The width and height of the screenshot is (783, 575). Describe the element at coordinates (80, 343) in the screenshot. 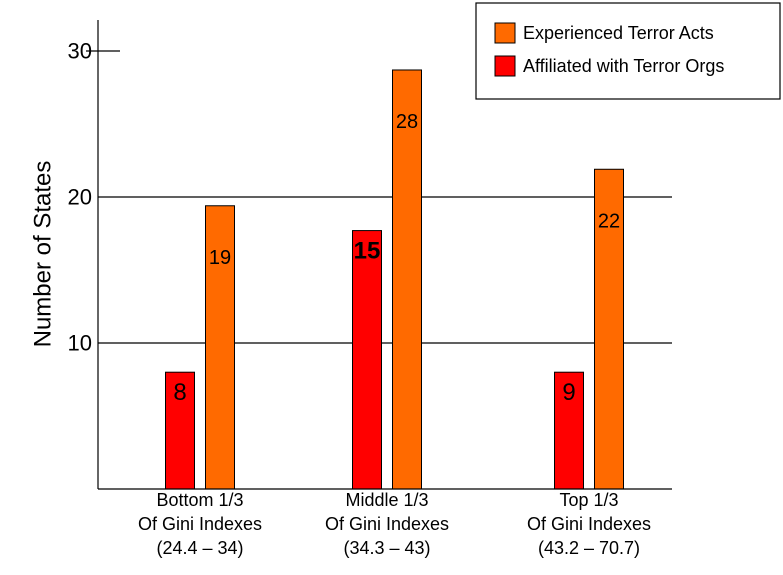

I see `y-tick-label: 10` at that location.